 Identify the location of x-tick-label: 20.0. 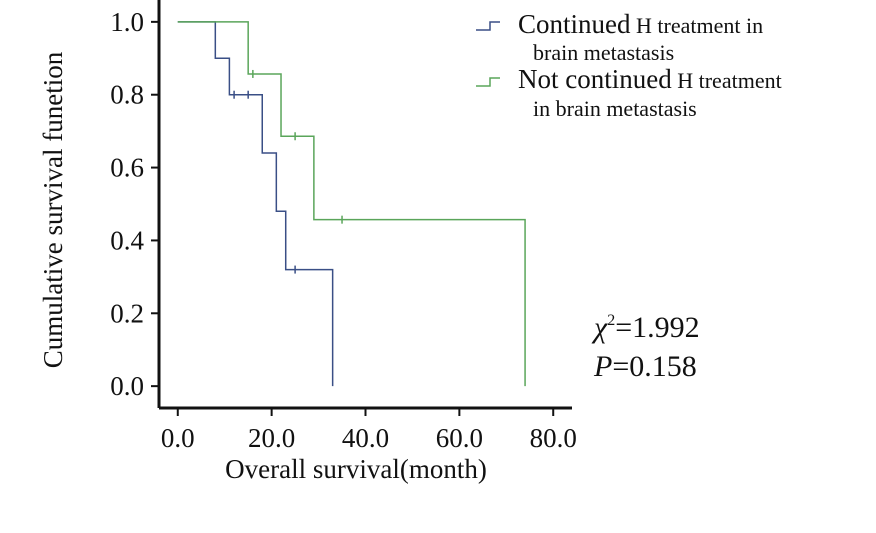
(271, 438).